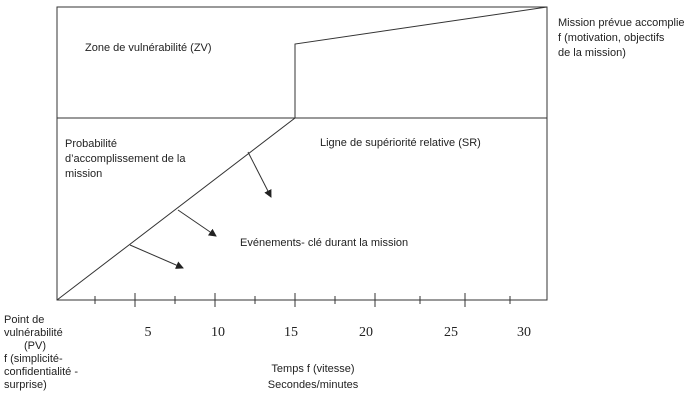  Describe the element at coordinates (125, 159) in the screenshot. I see `probability-label: d’accomplissement de la` at that location.